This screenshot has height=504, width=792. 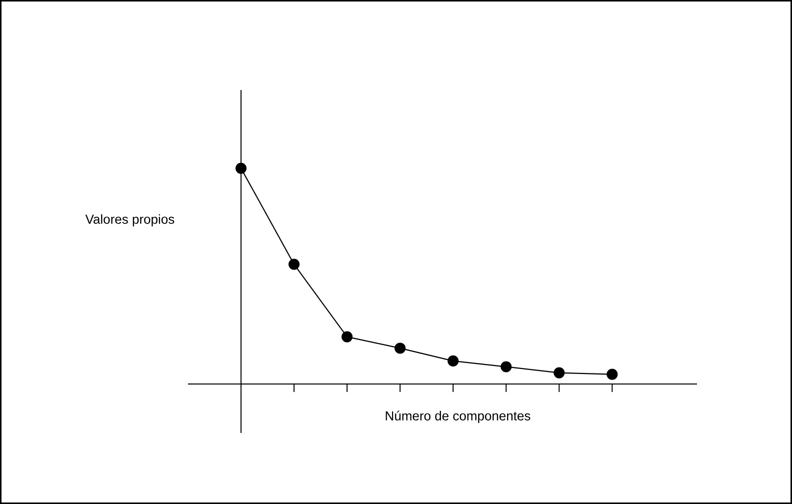 What do you see at coordinates (129, 220) in the screenshot?
I see `y-axis-title: Valores propios` at bounding box center [129, 220].